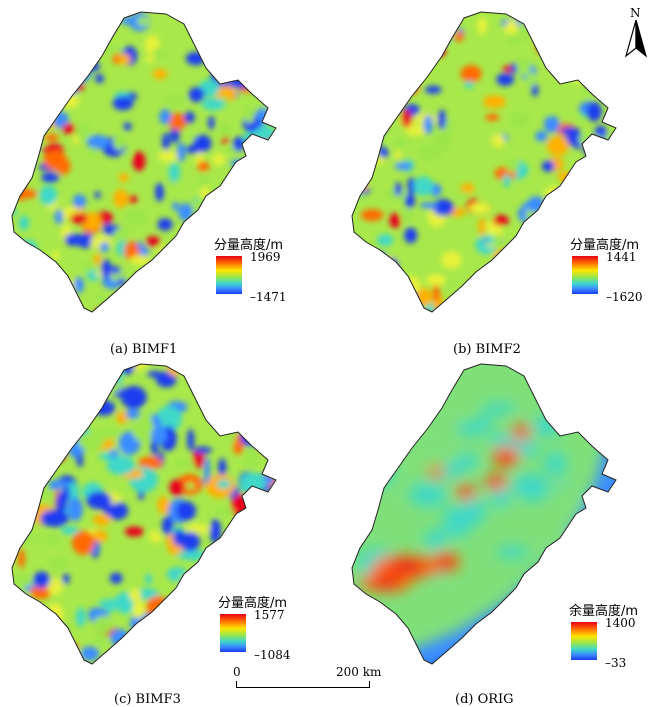 Image resolution: width=650 pixels, height=707 pixels. Describe the element at coordinates (233, 633) in the screenshot. I see `legend-color-bar` at that location.